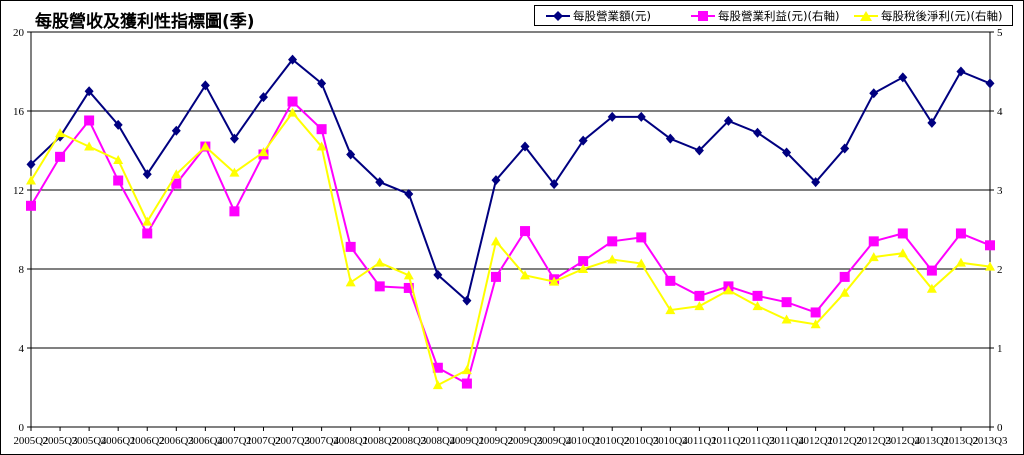  Describe the element at coordinates (206, 441) in the screenshot. I see `x-axis-tick-label: 2006Q4` at that location.